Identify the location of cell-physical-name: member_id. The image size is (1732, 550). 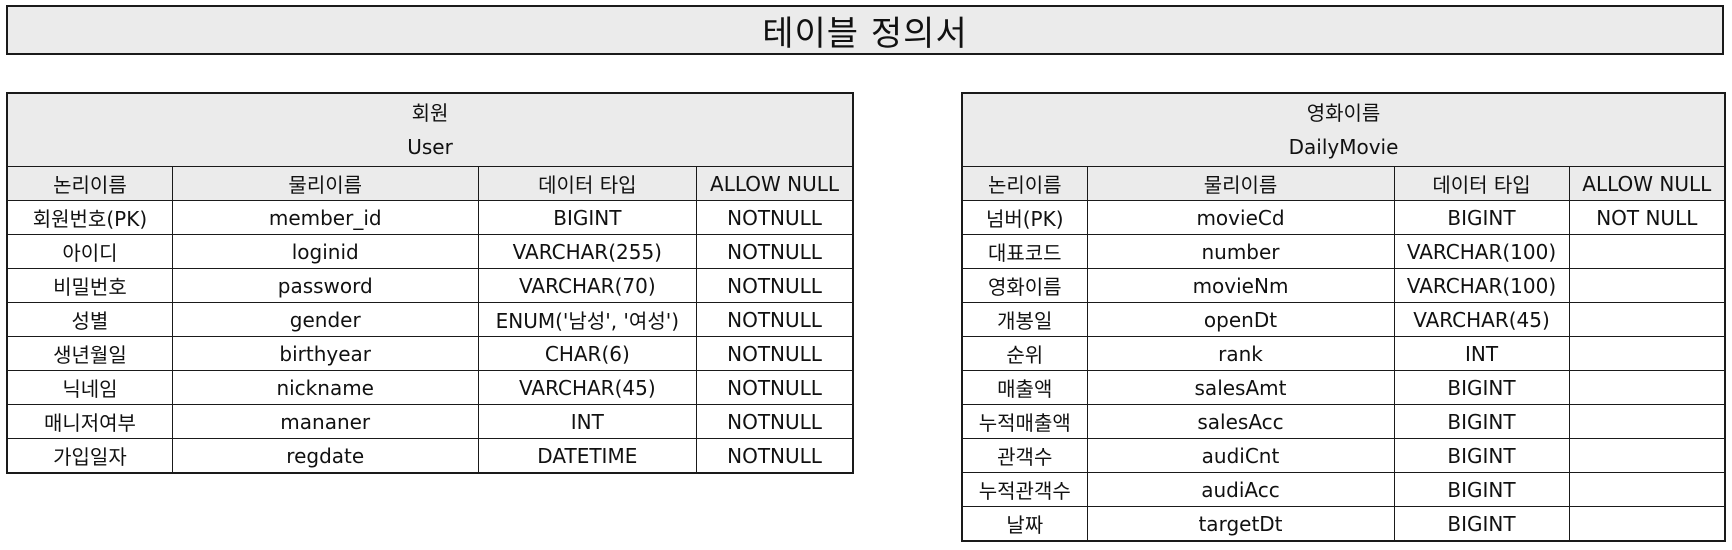
(325, 217).